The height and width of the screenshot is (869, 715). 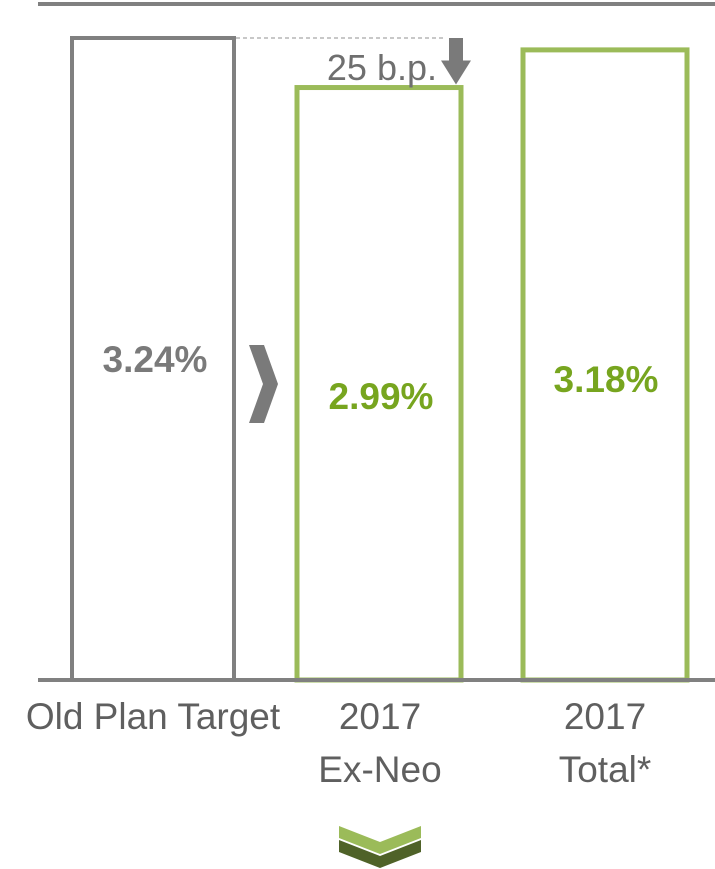 What do you see at coordinates (605, 716) in the screenshot?
I see `category-label-3-line-1: 2017` at bounding box center [605, 716].